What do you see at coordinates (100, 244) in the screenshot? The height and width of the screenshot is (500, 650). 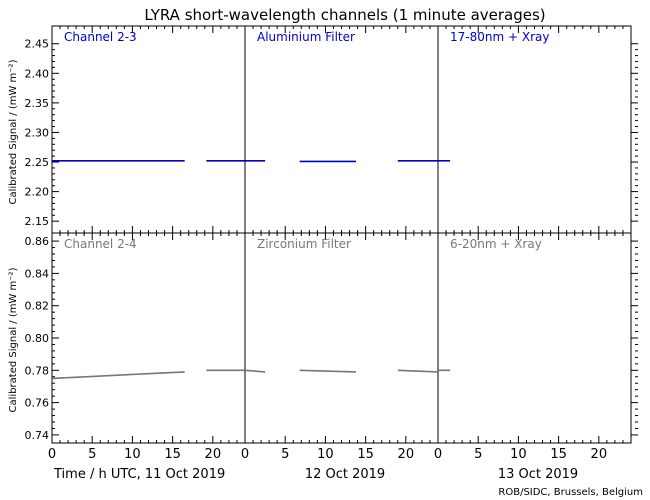 I see `channel-label: Channel 2-4` at bounding box center [100, 244].